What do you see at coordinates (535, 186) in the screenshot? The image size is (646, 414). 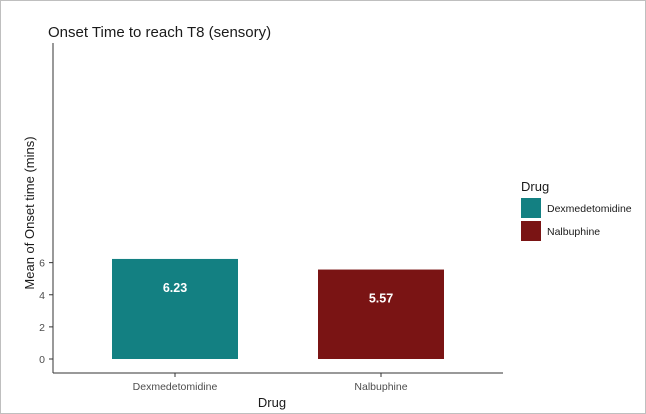 I see `legend-title: Drug` at bounding box center [535, 186].